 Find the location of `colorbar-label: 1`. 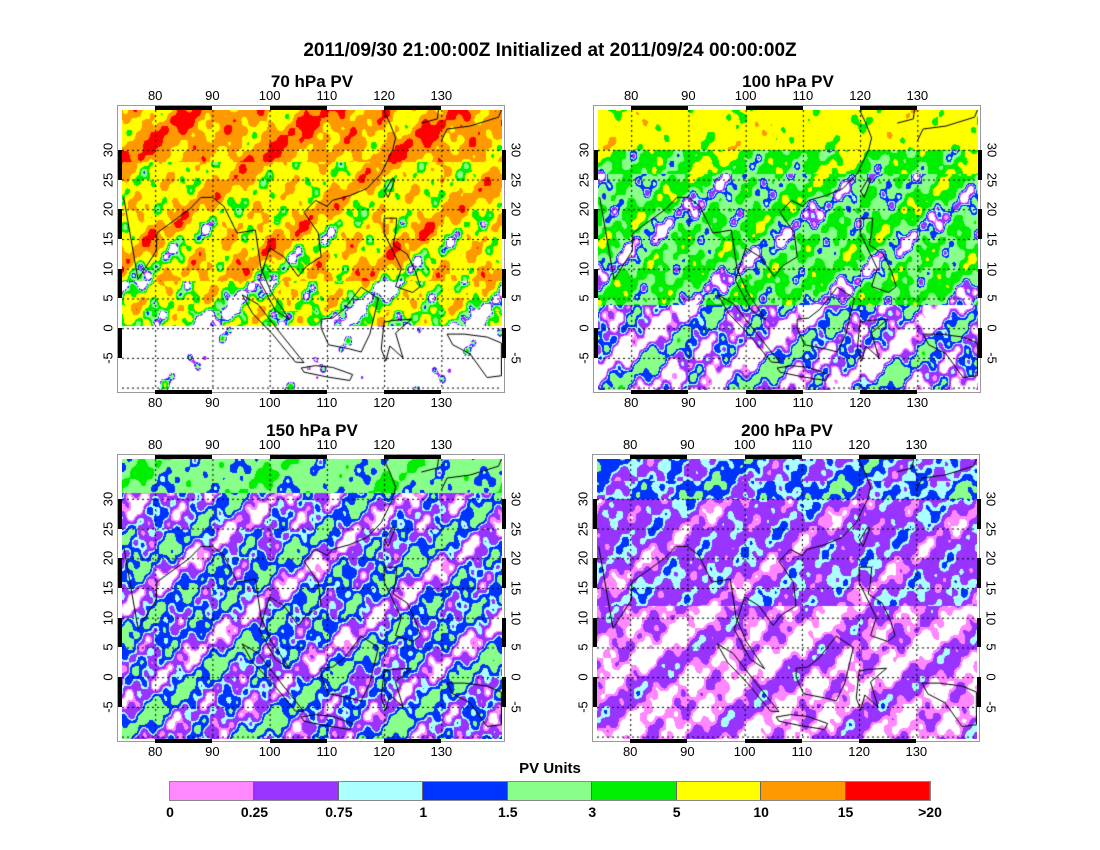

colorbar-label: 1 is located at coordinates (423, 812).